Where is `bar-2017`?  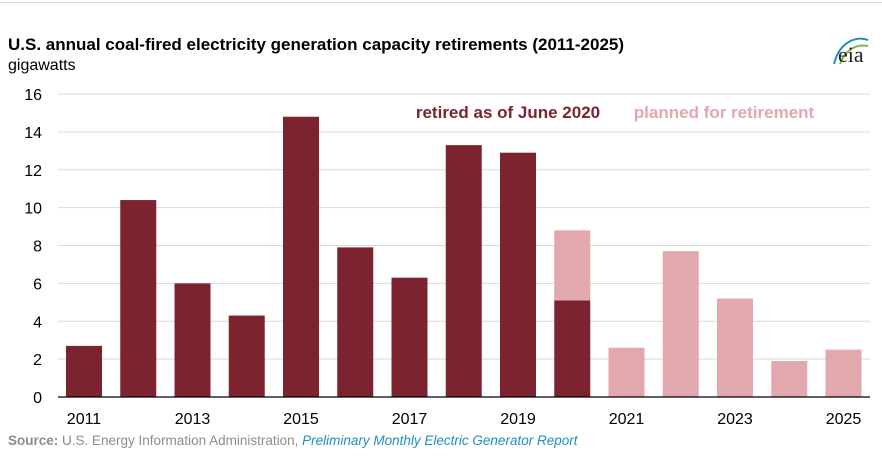
bar-2017 is located at coordinates (409, 337).